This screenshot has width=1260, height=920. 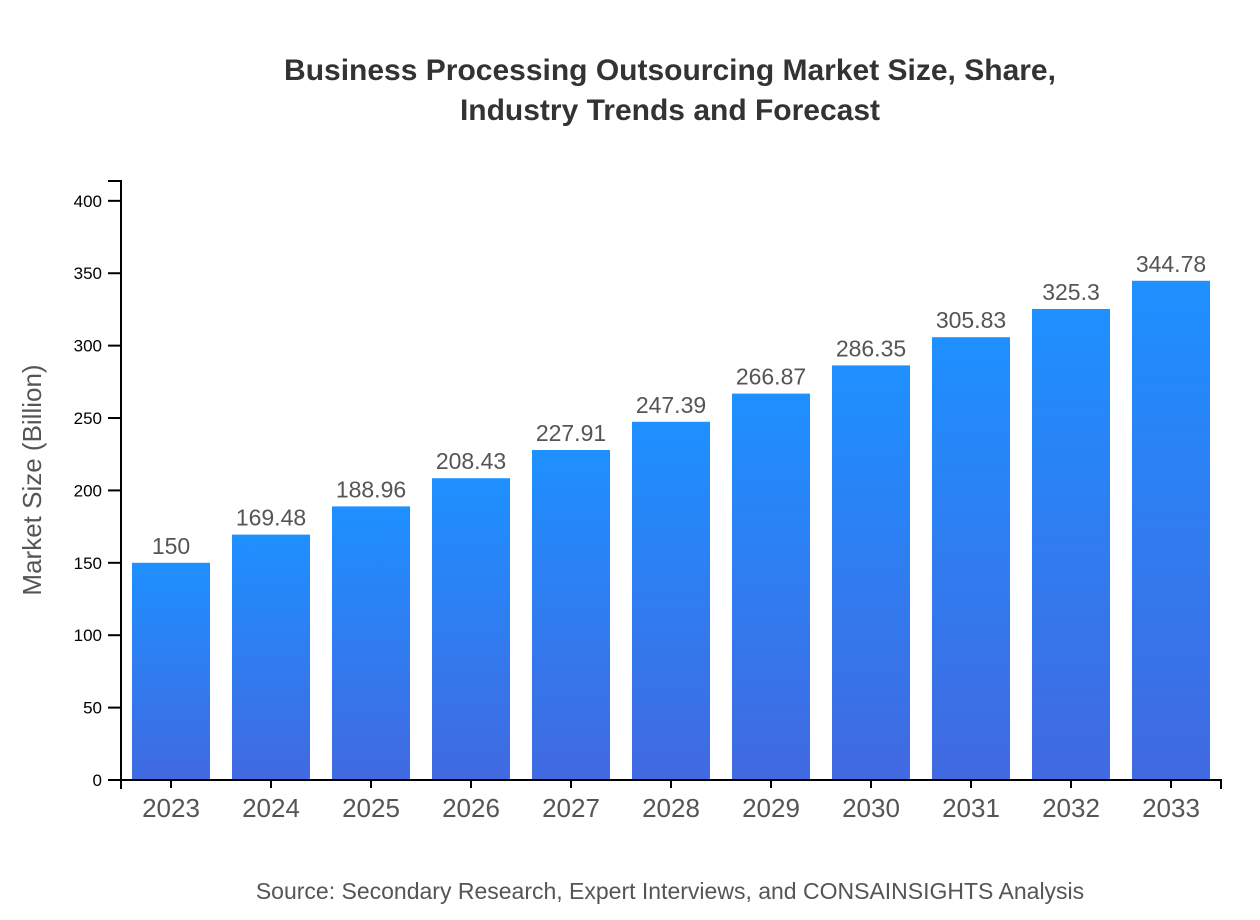 What do you see at coordinates (97, 780) in the screenshot?
I see `y-tick-label: 0` at bounding box center [97, 780].